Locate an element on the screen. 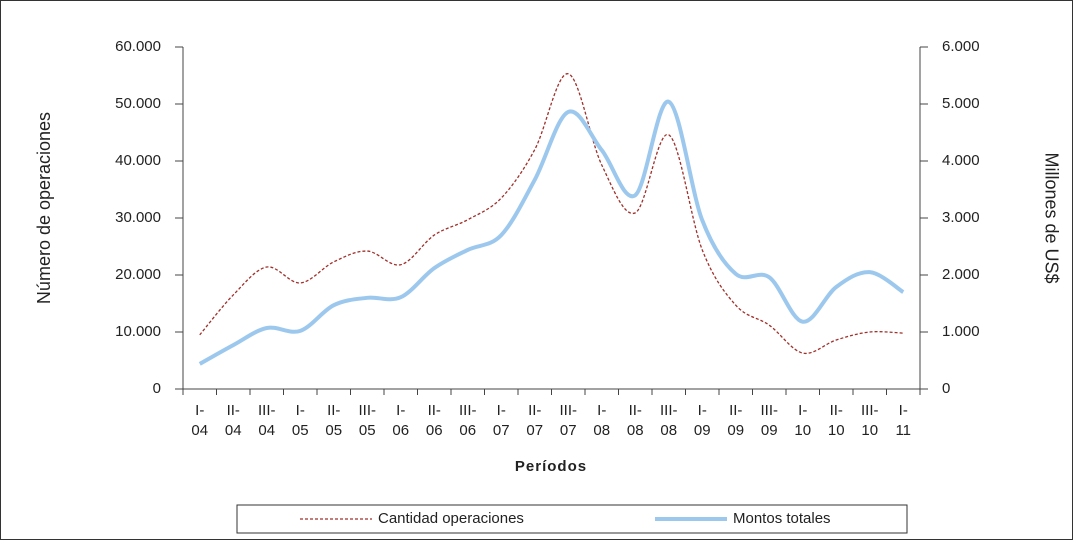 Image resolution: width=1073 pixels, height=540 pixels. x-axis-title: Períodos is located at coordinates (551, 466).